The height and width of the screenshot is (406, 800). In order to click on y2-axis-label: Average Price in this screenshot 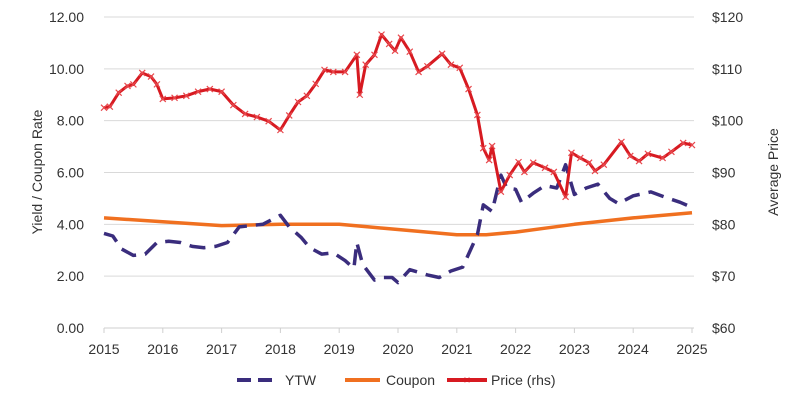, I will do `click(773, 172)`.